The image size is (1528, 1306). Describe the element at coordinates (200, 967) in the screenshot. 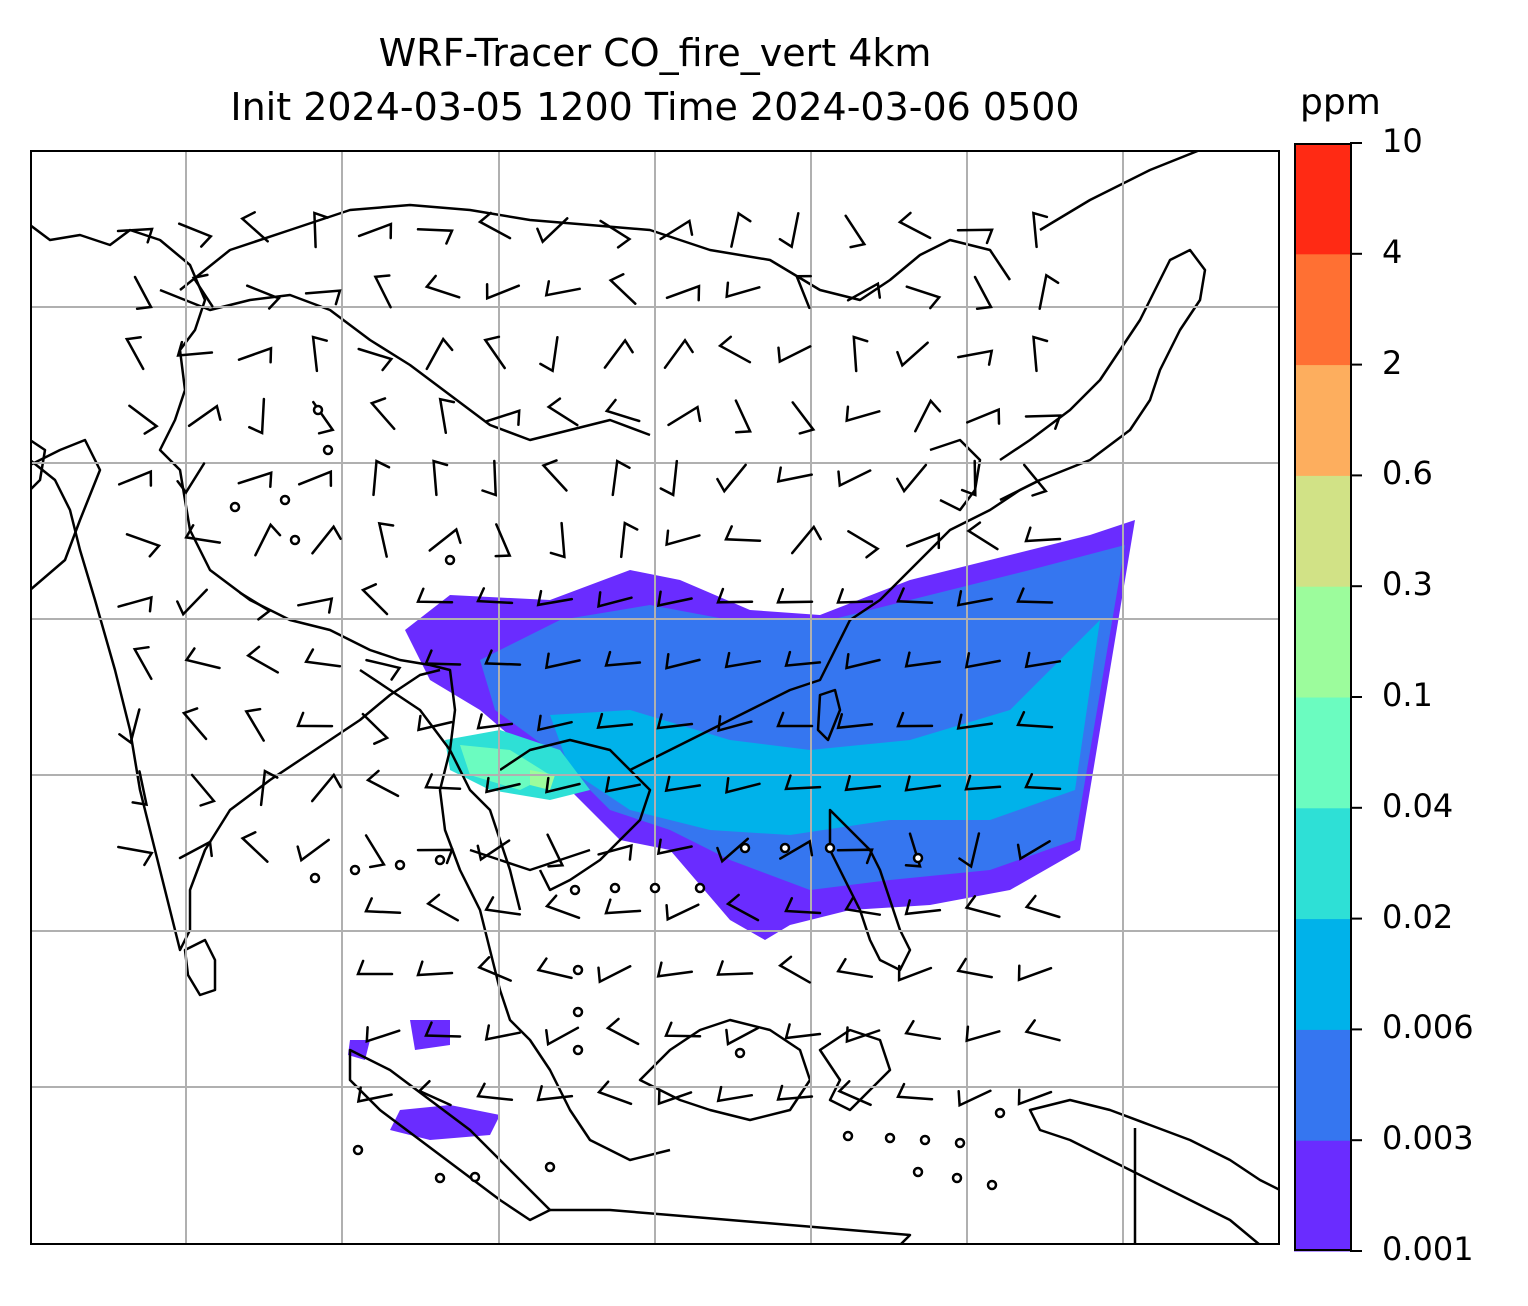

I see `coastline-srilanka` at that location.